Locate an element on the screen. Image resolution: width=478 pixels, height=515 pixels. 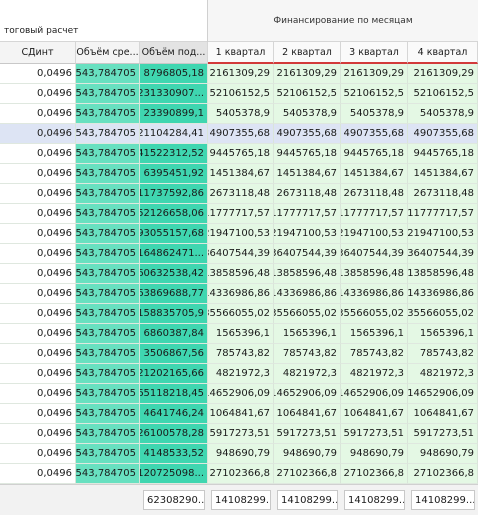
cell-q2: 21947100,53 is located at coordinates (307, 234).